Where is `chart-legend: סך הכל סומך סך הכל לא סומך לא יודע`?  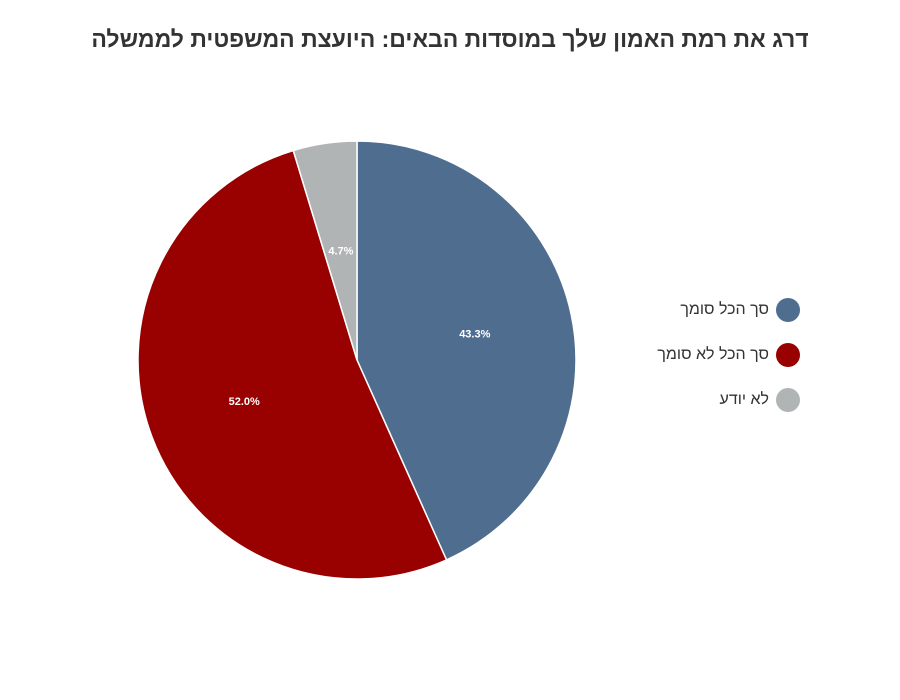 chart-legend: סך הכל סומך סך הכל לא סומך לא יודע is located at coordinates (700, 365).